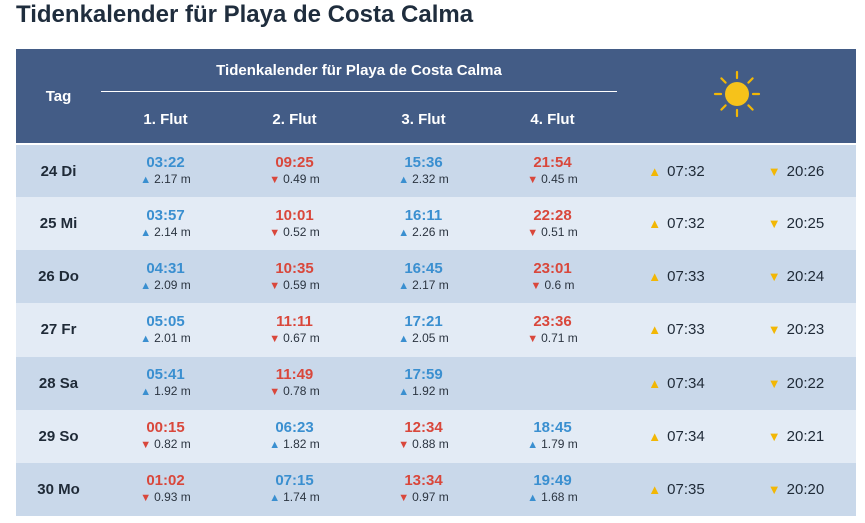 The image size is (865, 523). Describe the element at coordinates (430, 179) in the screenshot. I see `tide-height-value: 2.32 m` at that location.